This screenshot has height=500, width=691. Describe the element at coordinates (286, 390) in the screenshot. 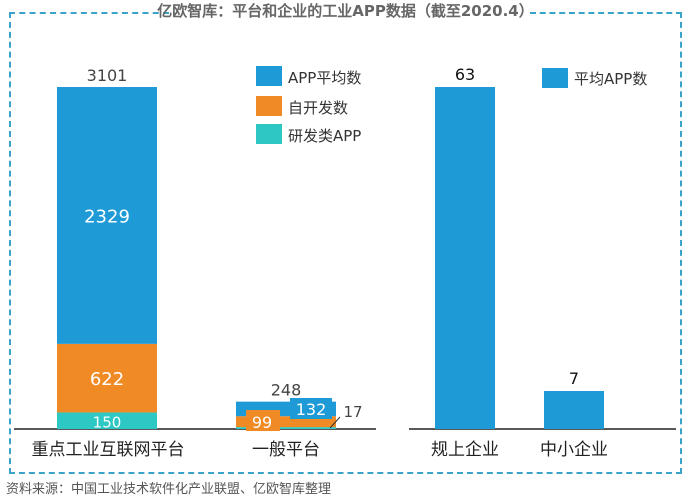

I see `total-label-1: 248` at that location.